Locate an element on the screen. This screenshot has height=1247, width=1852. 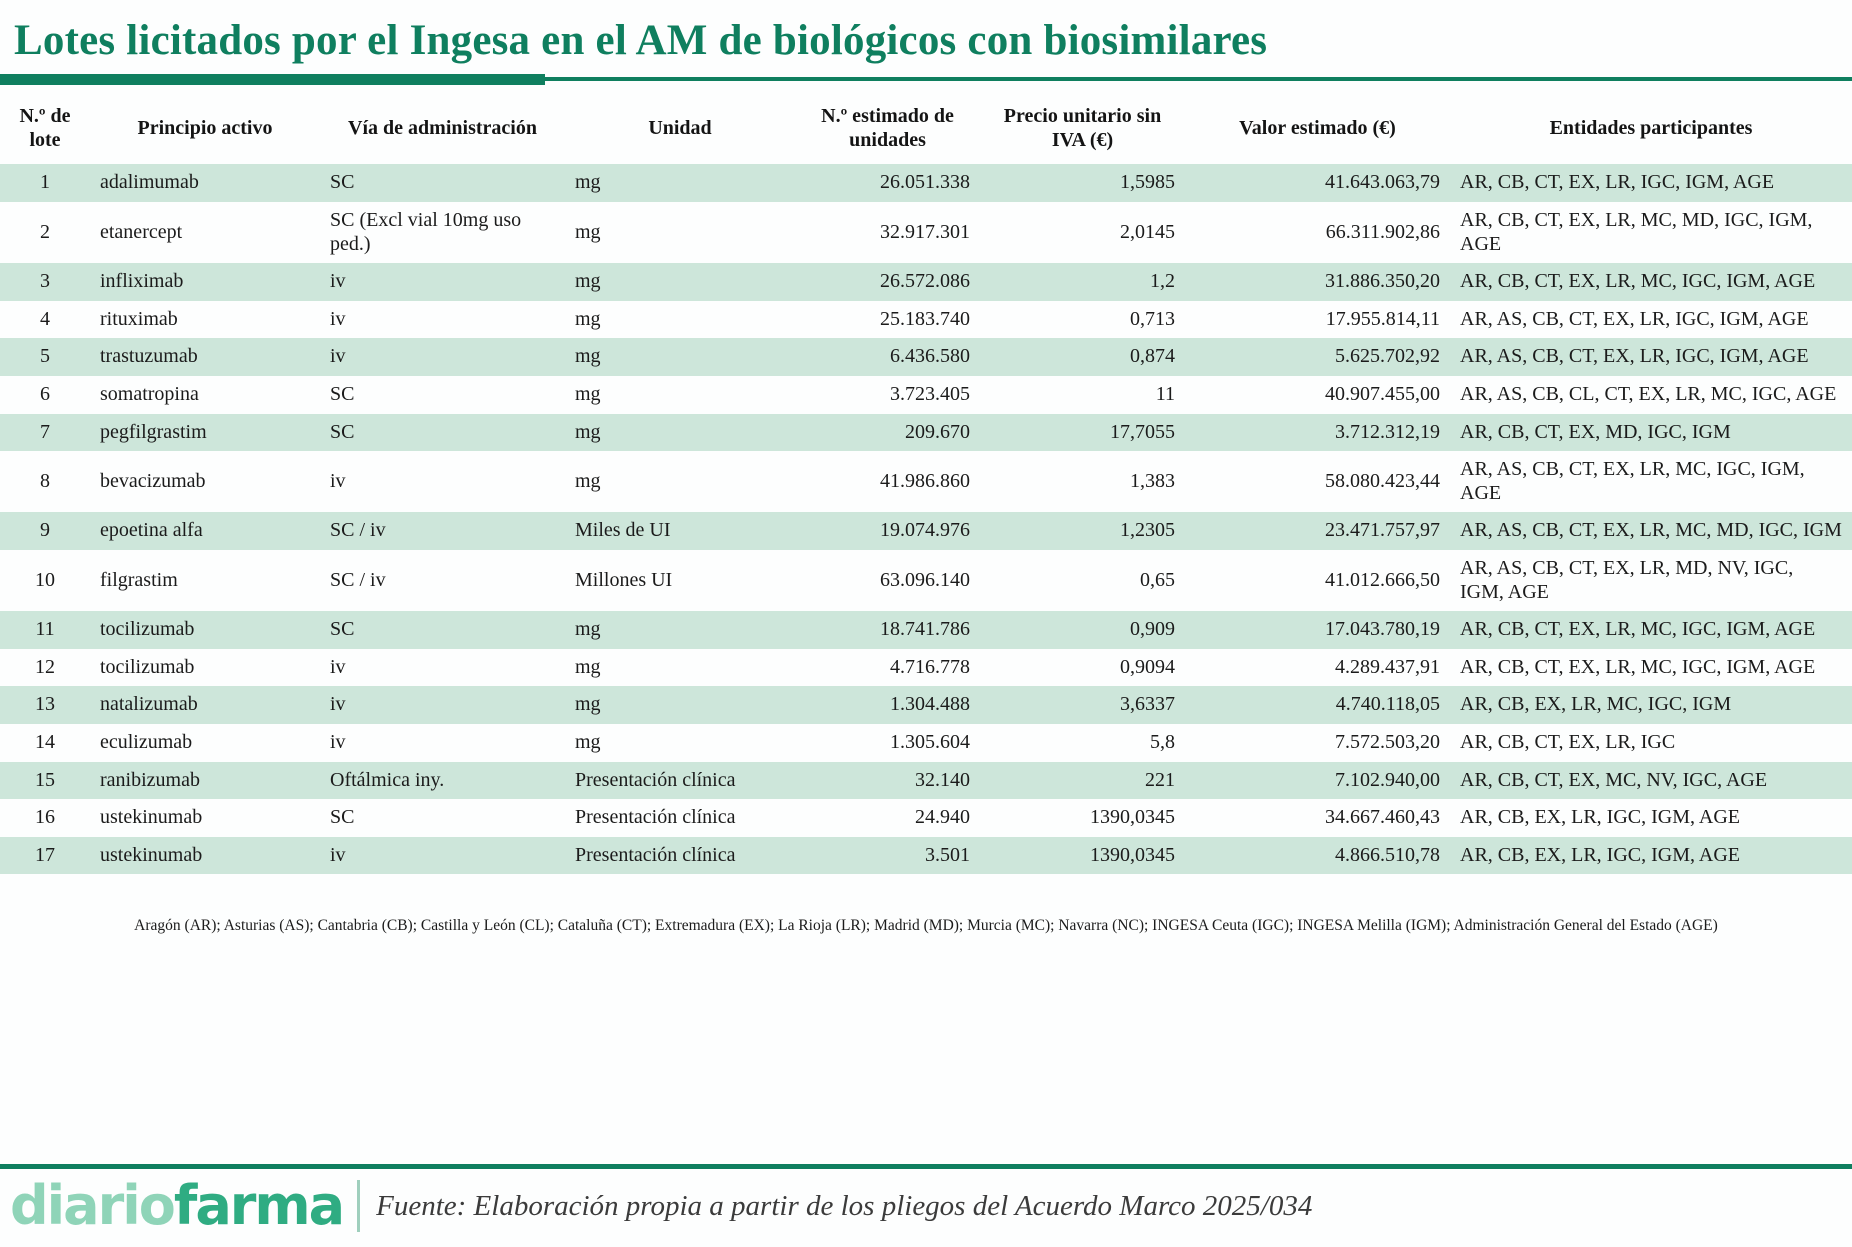
cell-valor-estimado: 23.471.757,97 is located at coordinates (1382, 530).